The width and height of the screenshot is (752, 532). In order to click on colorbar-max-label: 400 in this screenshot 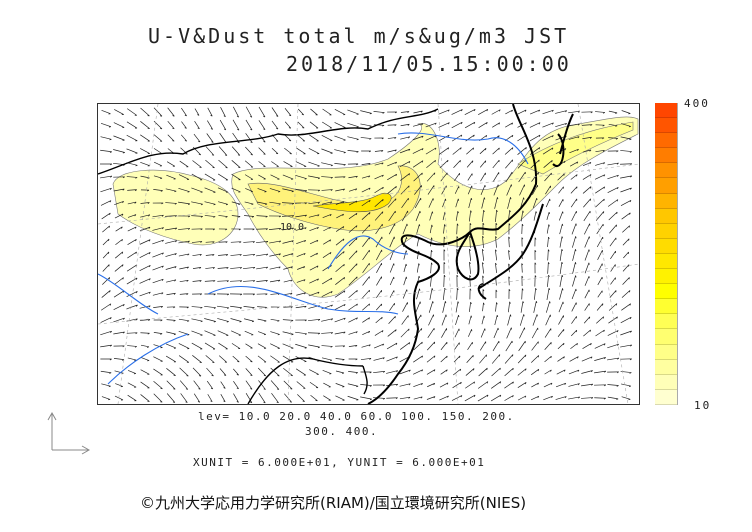, I will do `click(697, 103)`.